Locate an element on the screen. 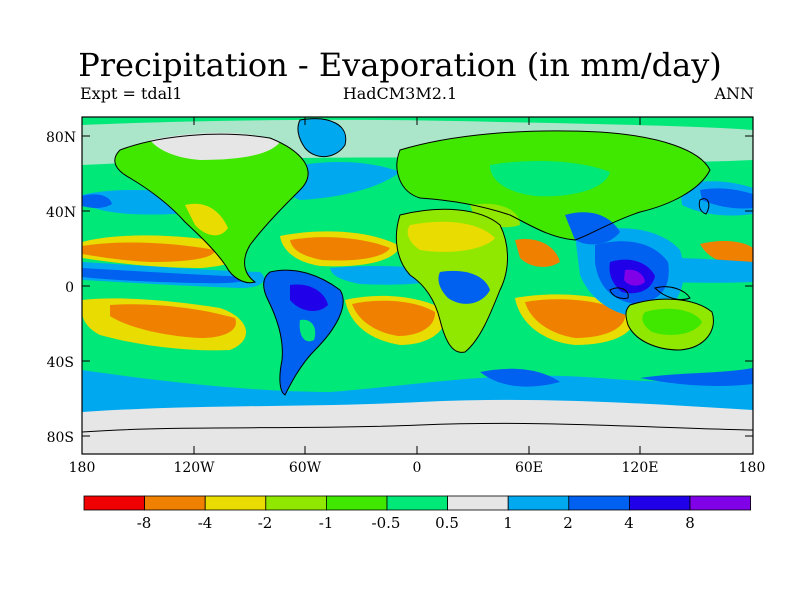  arabian-sea-dry-zone is located at coordinates (537, 252).